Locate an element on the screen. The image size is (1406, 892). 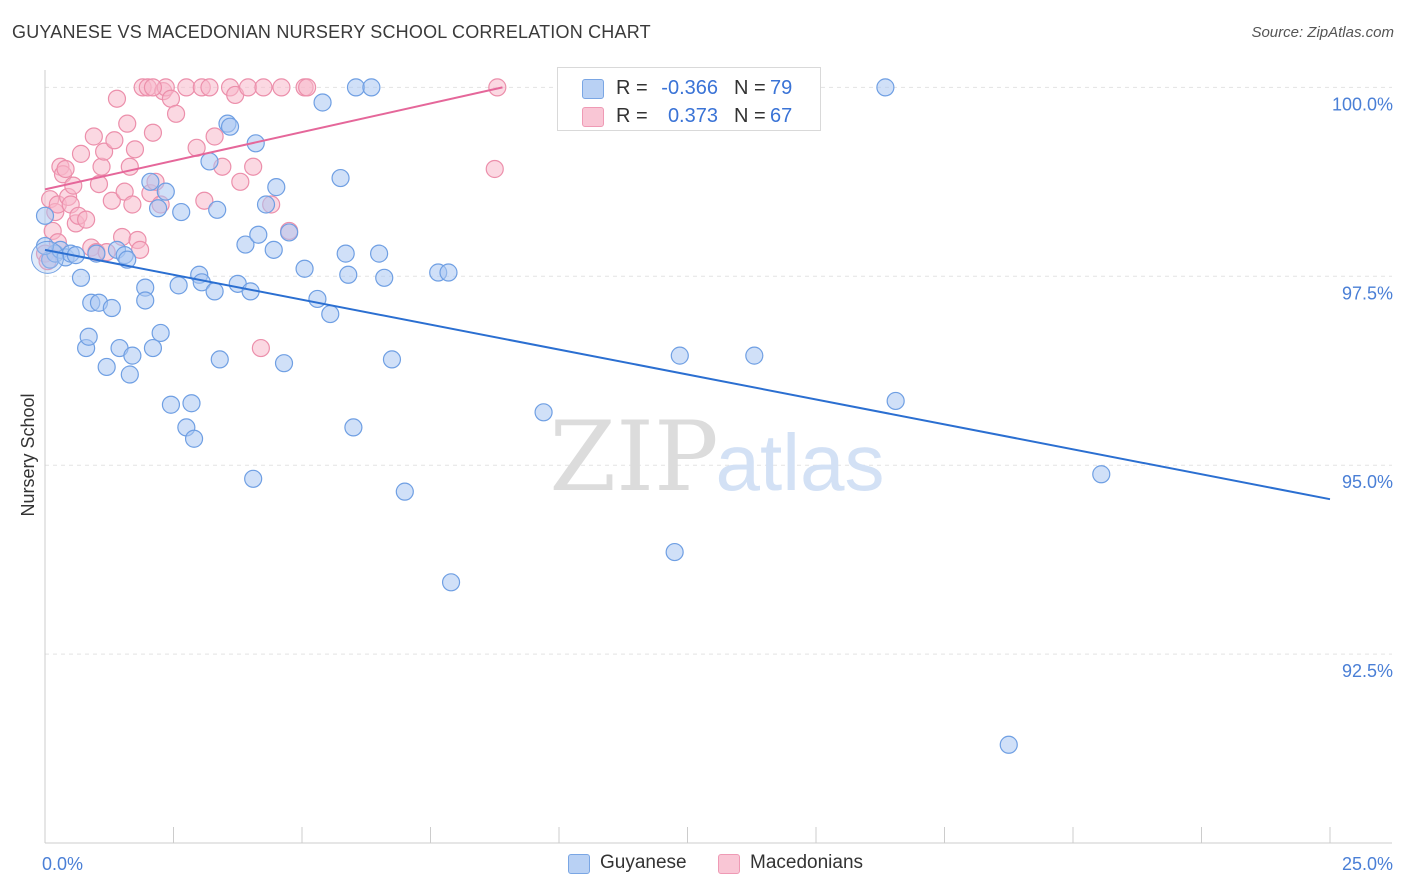
x-tick-label-0: 0.0% is located at coordinates (62, 864).